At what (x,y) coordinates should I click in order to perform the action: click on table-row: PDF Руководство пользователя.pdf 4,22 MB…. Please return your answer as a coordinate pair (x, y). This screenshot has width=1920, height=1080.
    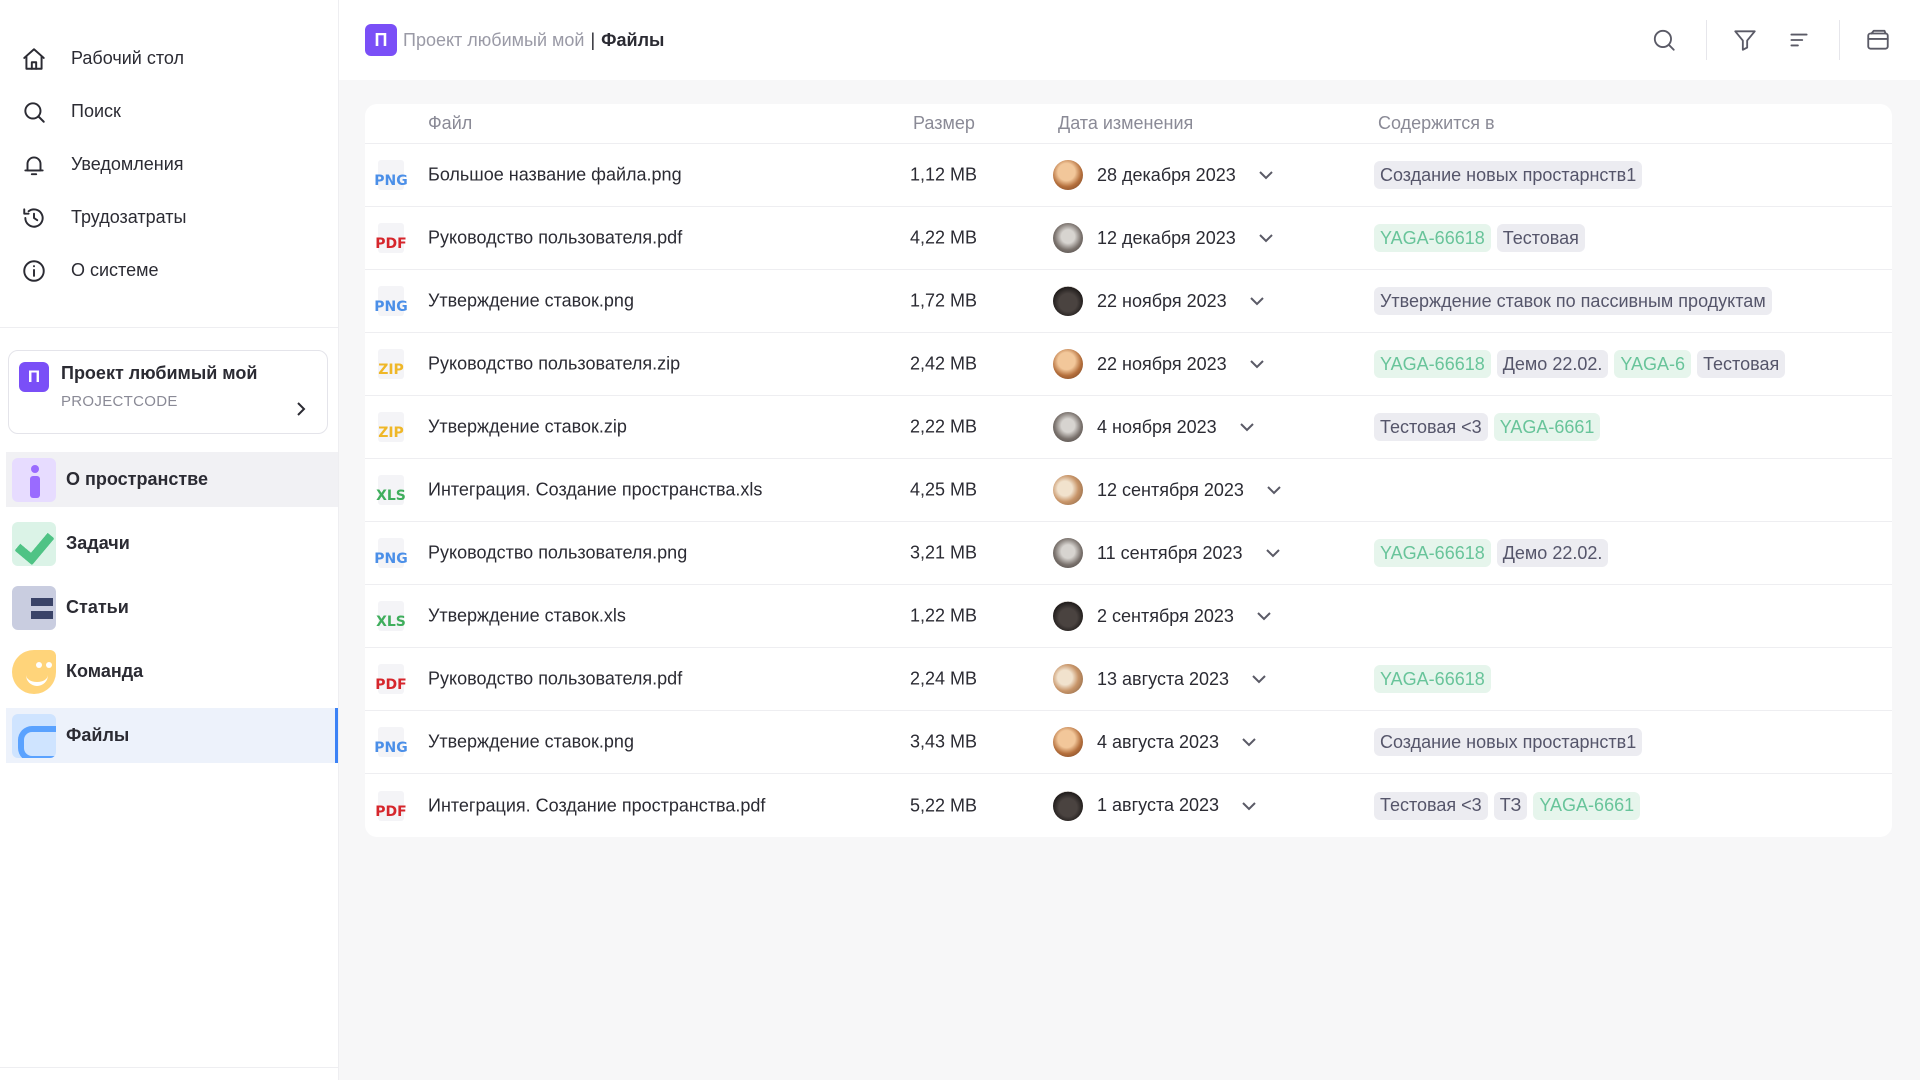
    Looking at the image, I should click on (1128, 238).